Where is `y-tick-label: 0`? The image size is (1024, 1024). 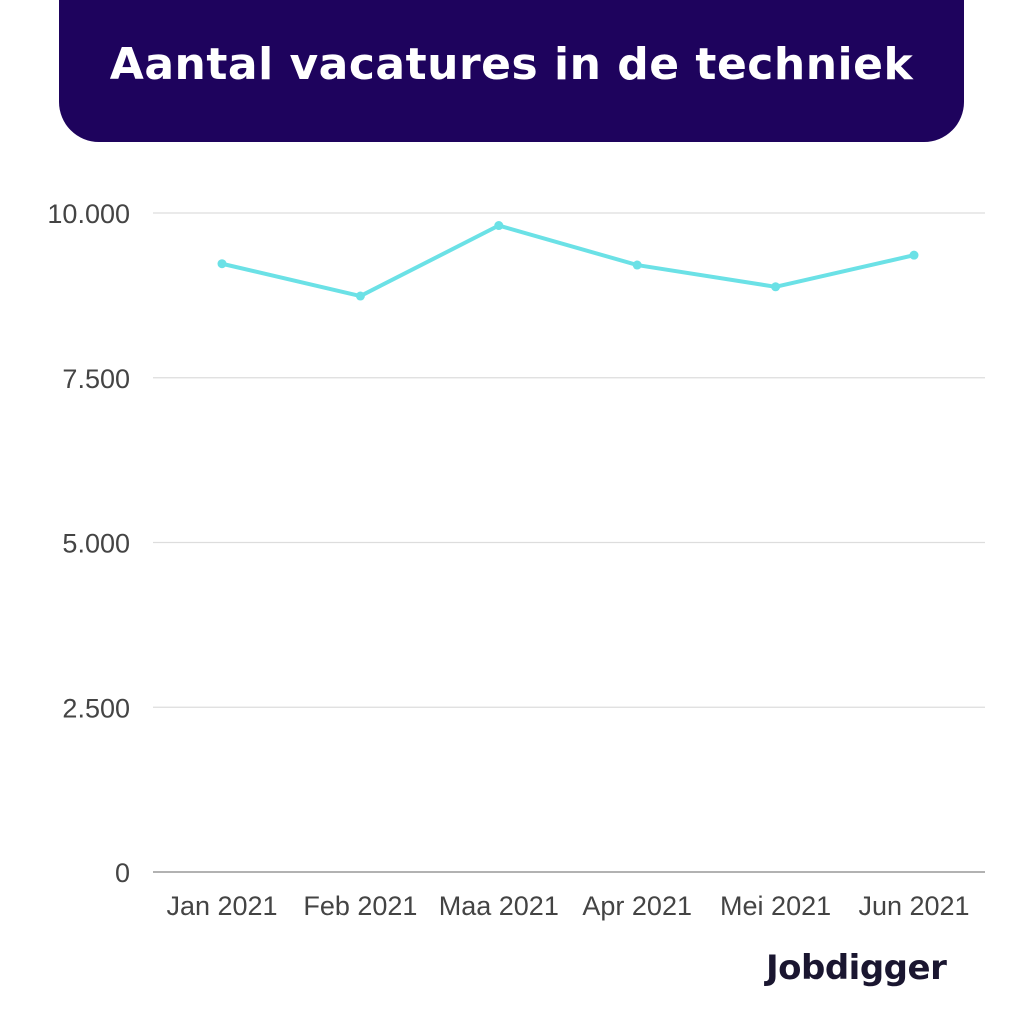
y-tick-label: 0 is located at coordinates (122, 873).